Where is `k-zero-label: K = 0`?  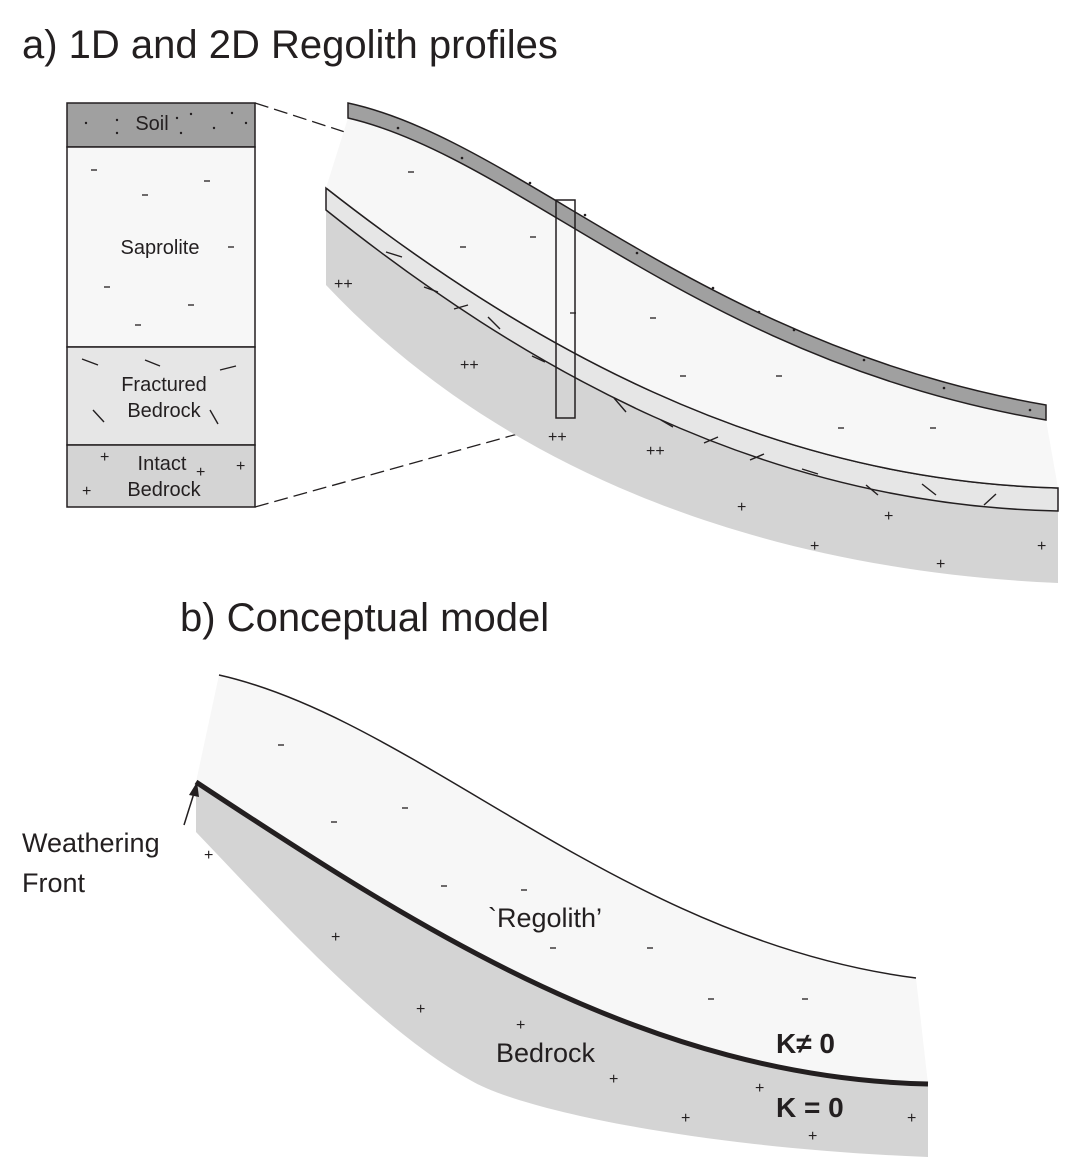 k-zero-label: K = 0 is located at coordinates (810, 1107).